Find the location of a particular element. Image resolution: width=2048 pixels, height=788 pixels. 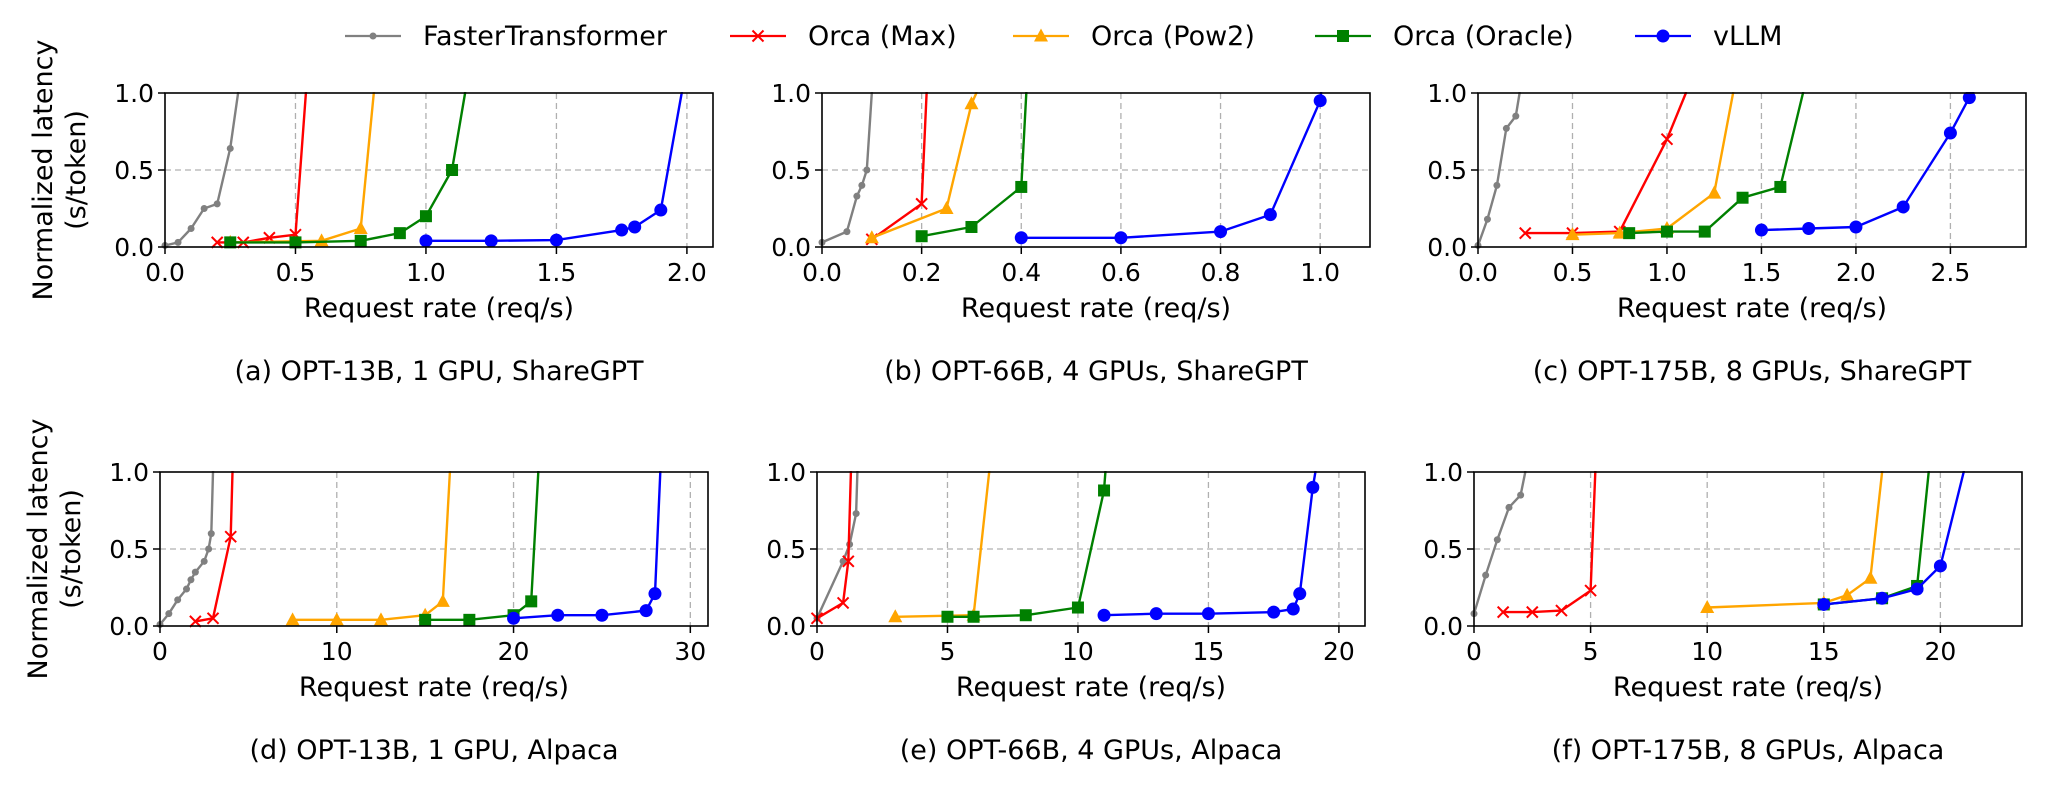

legend-label: Orca (Max) is located at coordinates (882, 36).